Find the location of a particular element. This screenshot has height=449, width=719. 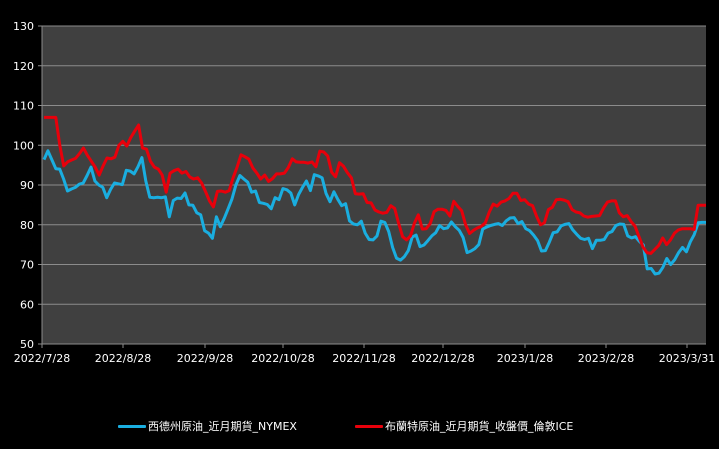

y-tick-label: 70 is located at coordinates (27, 265).